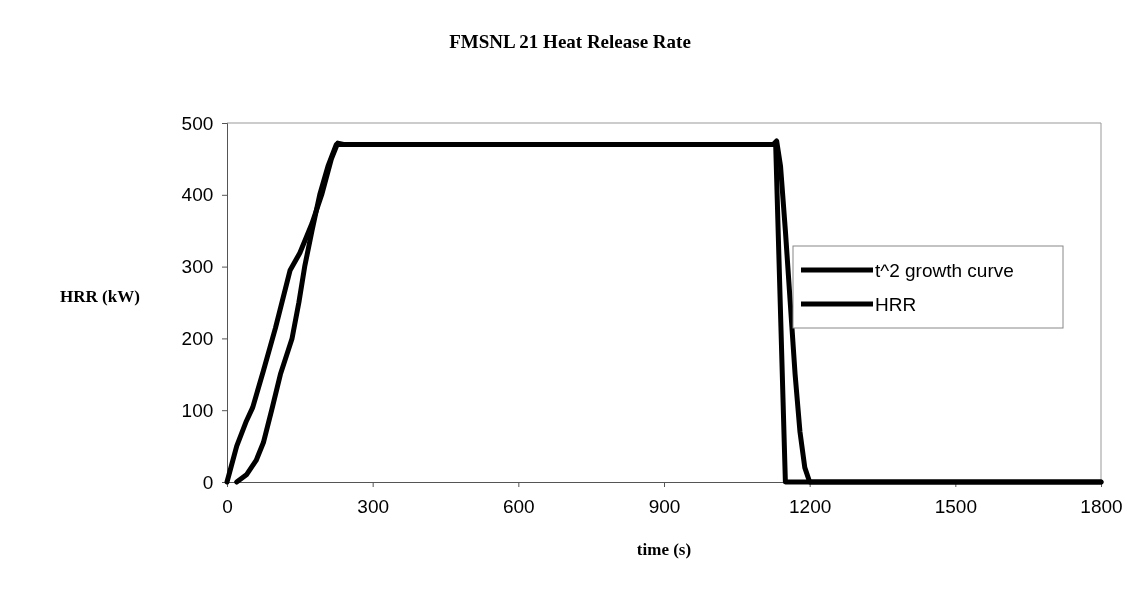  I want to click on x-tick-label: 1200, so click(810, 506).